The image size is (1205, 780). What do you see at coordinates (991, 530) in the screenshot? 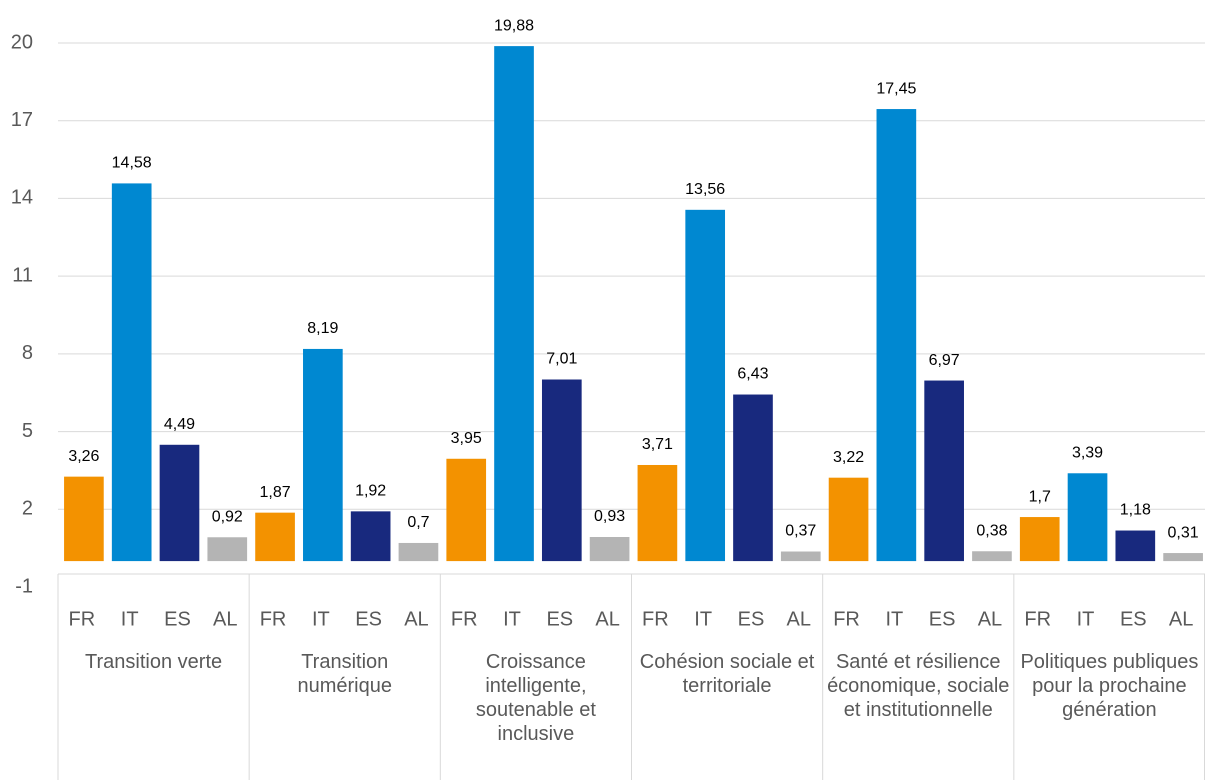
I see `data-label: 0,38` at bounding box center [991, 530].